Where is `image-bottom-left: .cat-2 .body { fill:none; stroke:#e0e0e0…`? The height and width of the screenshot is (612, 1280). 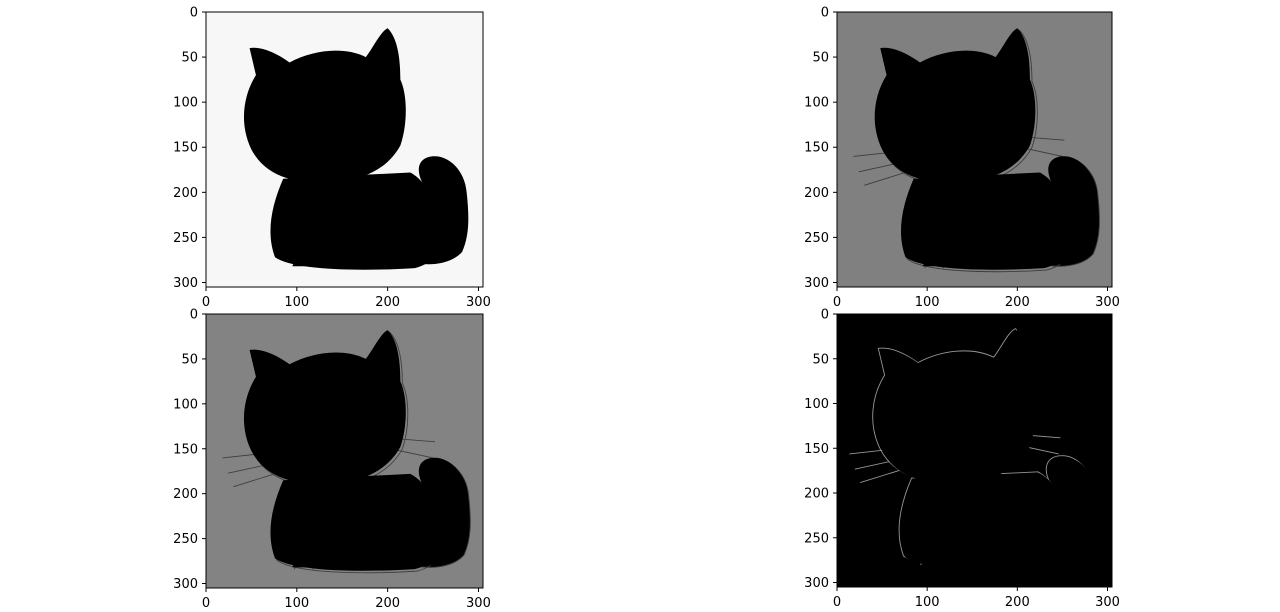
image-bottom-left: .cat-2 .body { fill:none; stroke:#e0e0e0… is located at coordinates (344, 451).